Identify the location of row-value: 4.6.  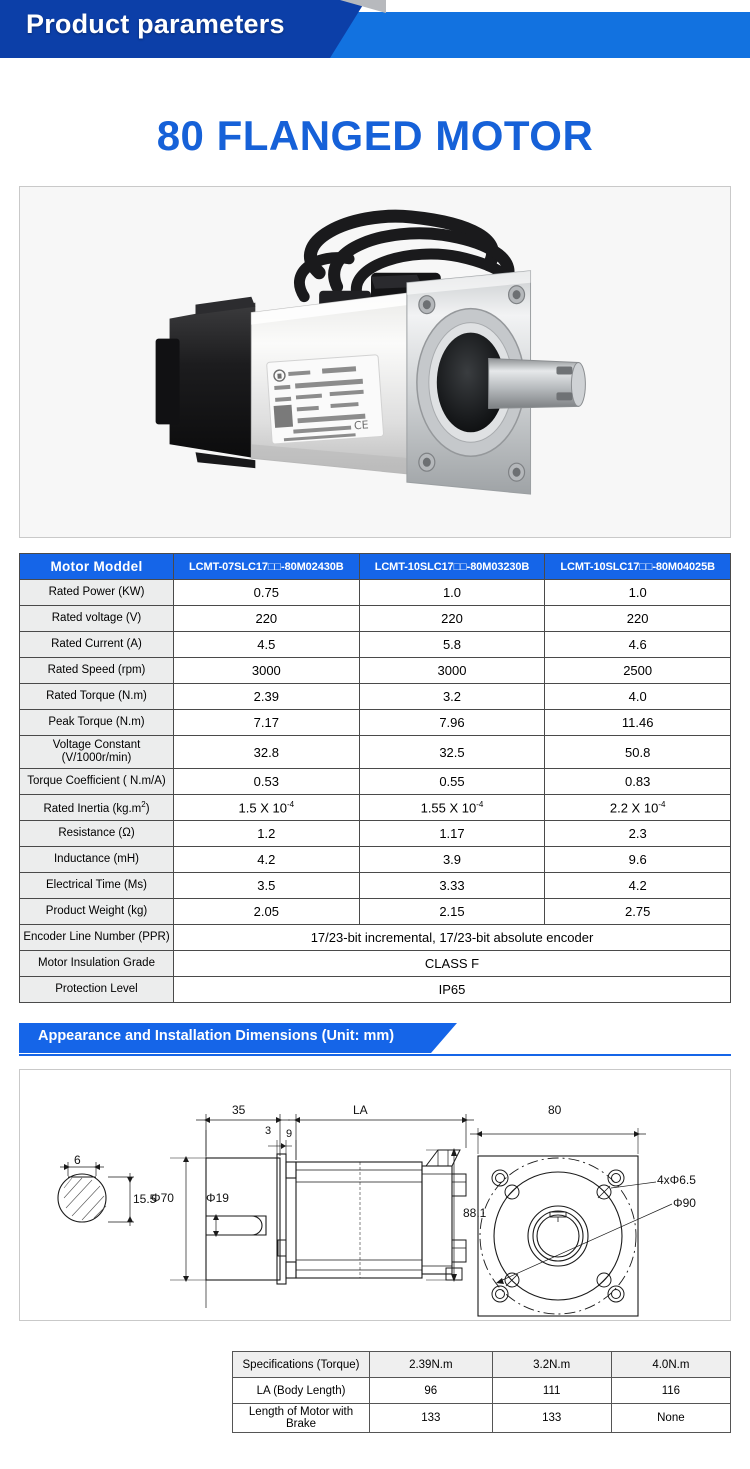
(637, 644).